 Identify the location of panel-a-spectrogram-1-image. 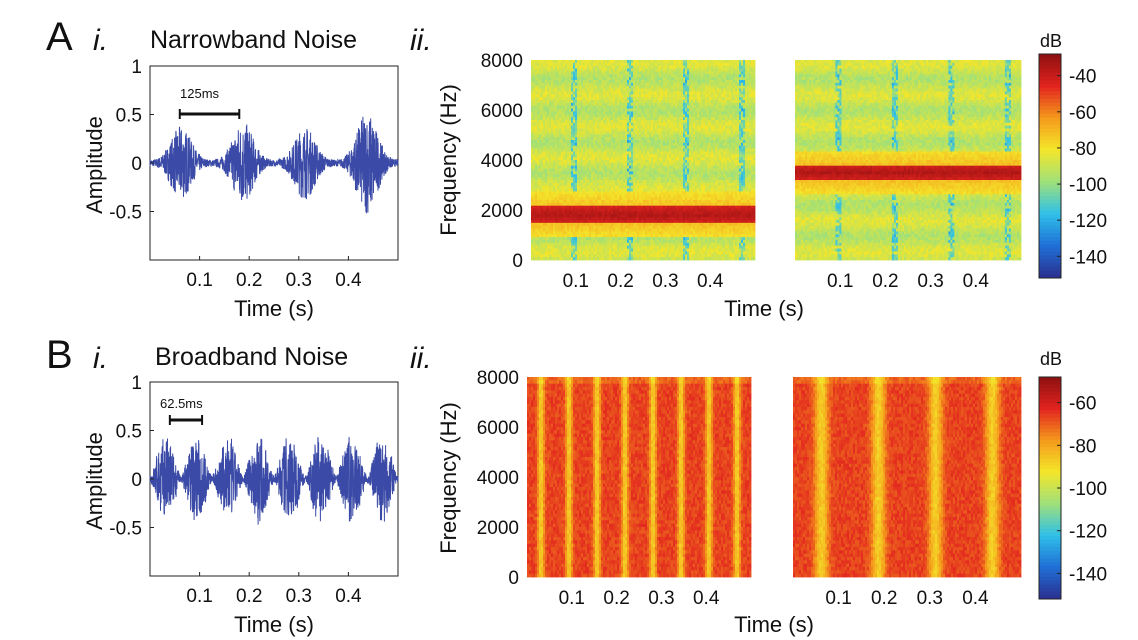
(643, 160).